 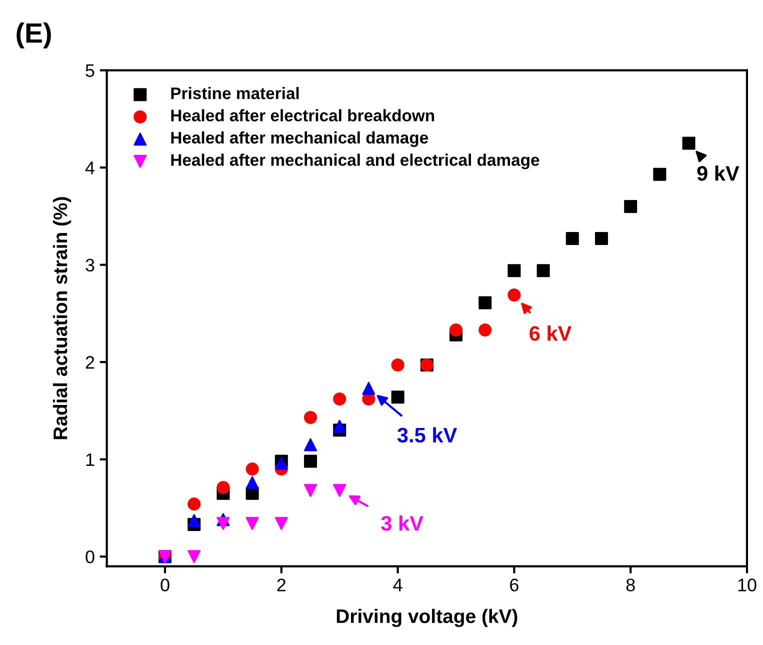 I want to click on y-tick-label: 5, so click(x=90, y=71).